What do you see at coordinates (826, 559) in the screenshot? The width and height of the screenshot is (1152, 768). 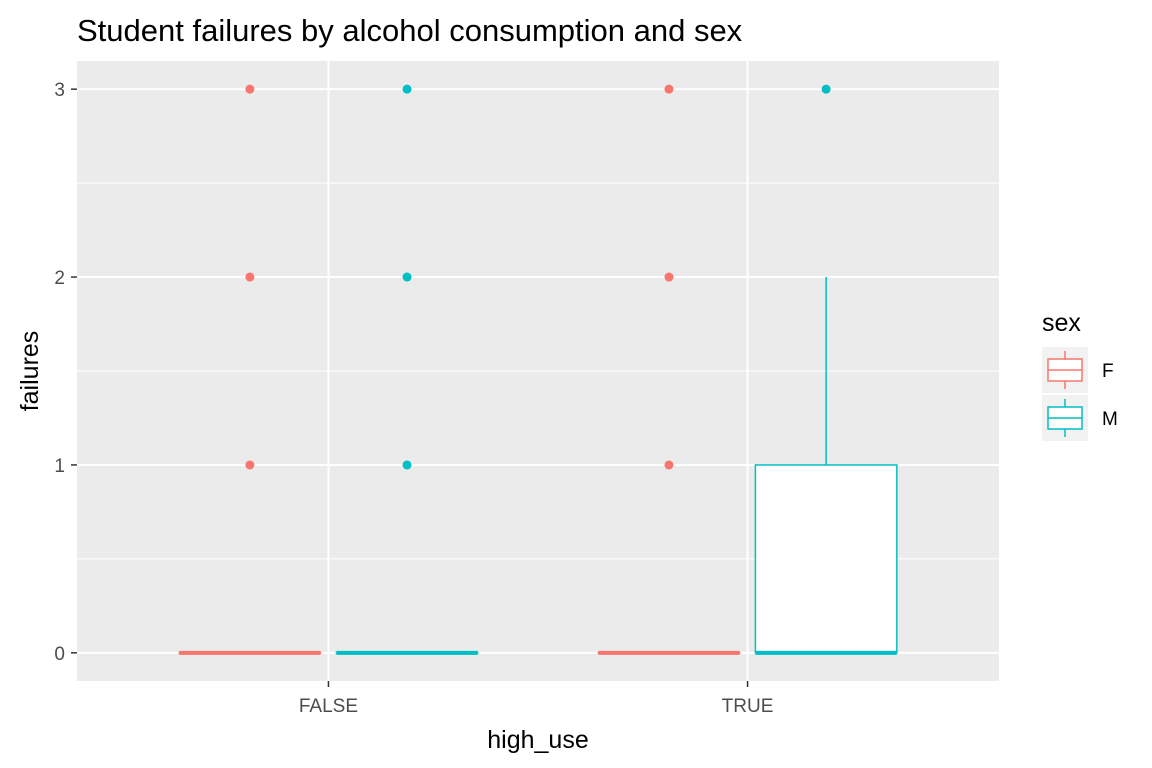 I see `box-rect` at bounding box center [826, 559].